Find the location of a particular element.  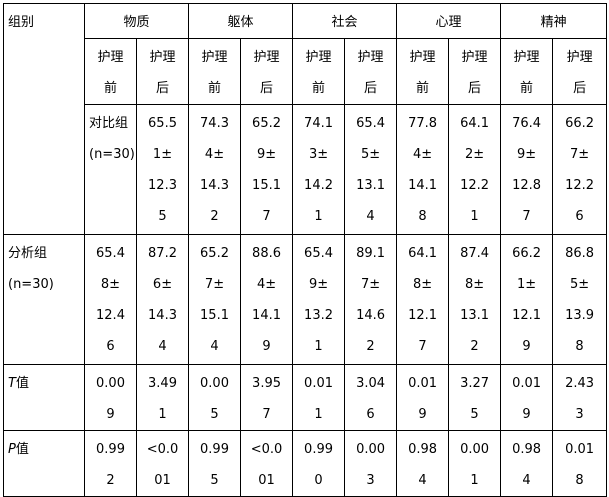

value-text: 0.01 is located at coordinates (318, 383).